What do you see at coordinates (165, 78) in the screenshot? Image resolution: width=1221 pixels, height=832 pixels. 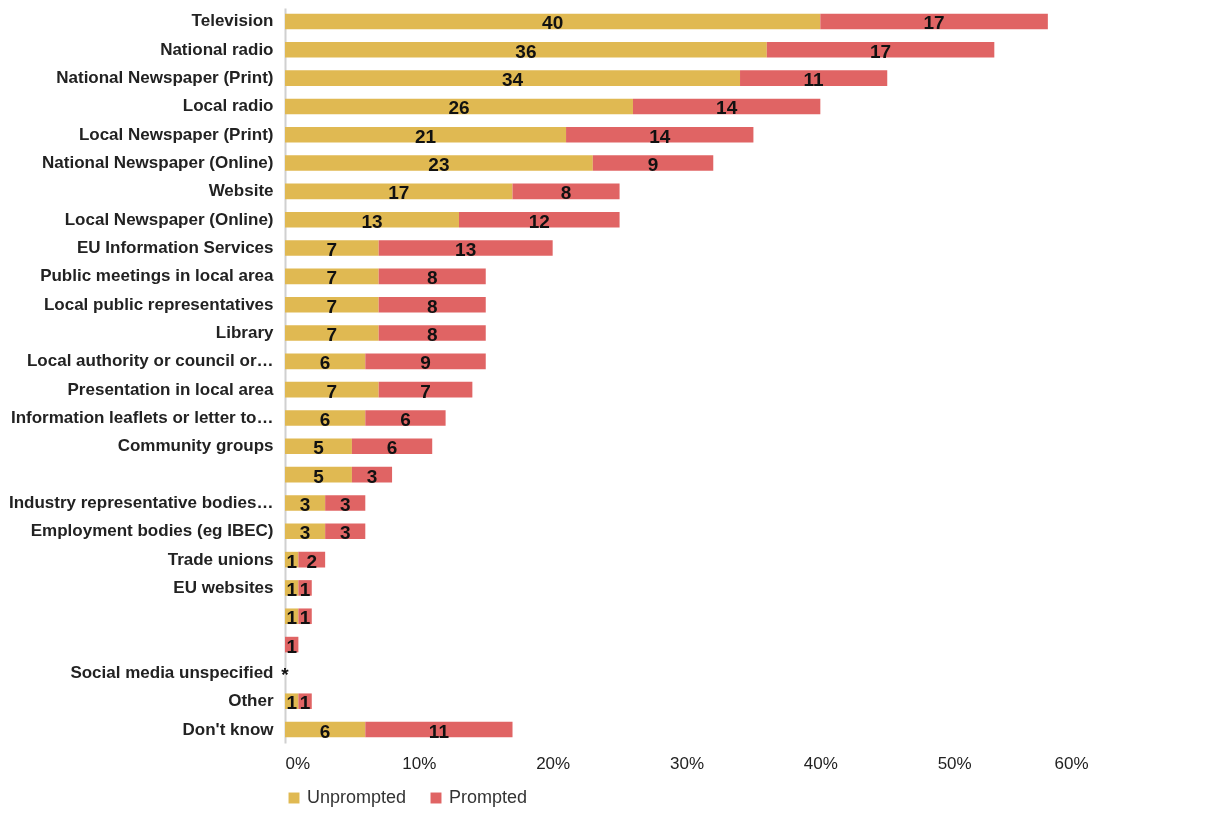 I see `y-tick-label: National Newspaper (Print)` at bounding box center [165, 78].